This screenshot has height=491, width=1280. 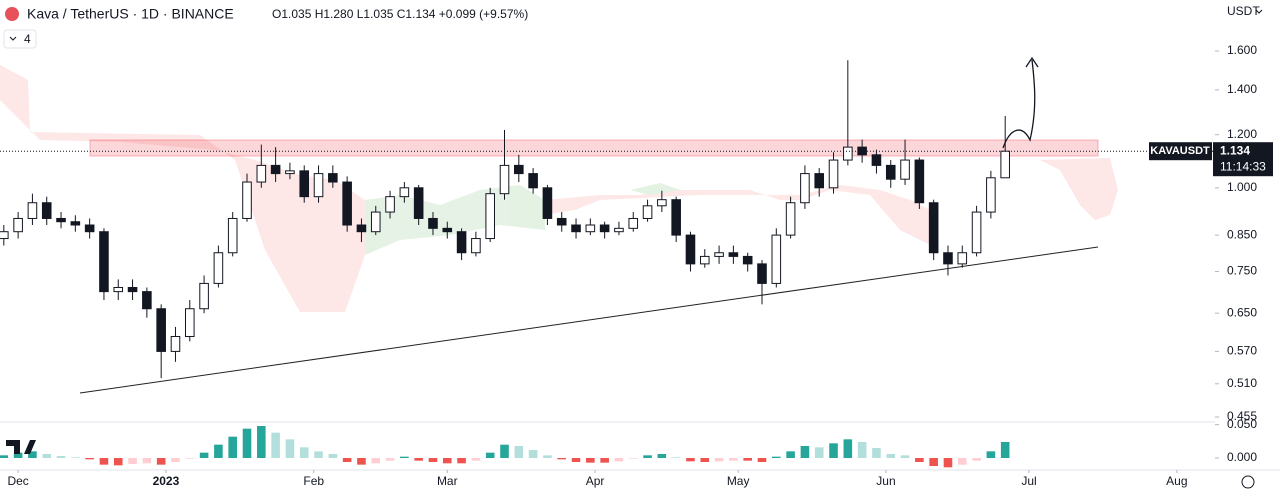 What do you see at coordinates (1180, 151) in the screenshot?
I see `symbol-label: KAVAUSDT` at bounding box center [1180, 151].